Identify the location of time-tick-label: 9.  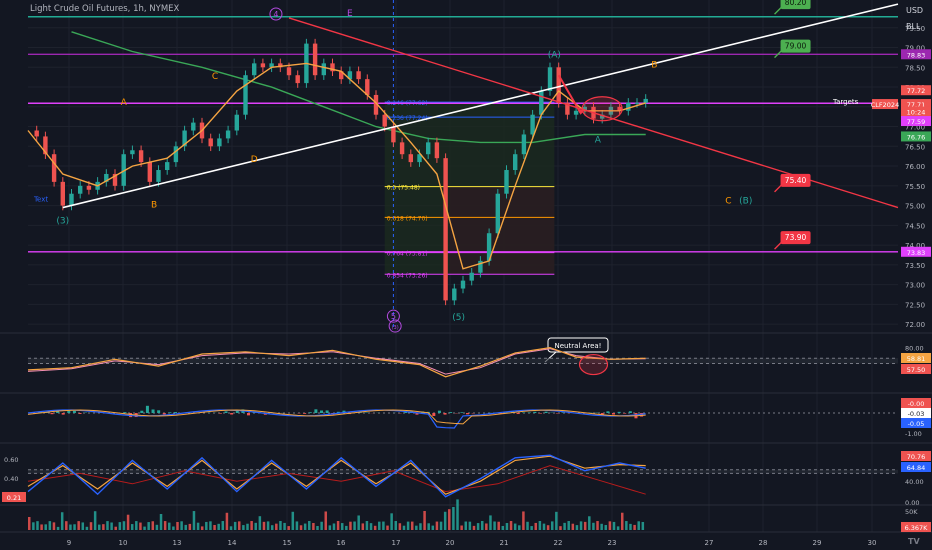
(69, 543).